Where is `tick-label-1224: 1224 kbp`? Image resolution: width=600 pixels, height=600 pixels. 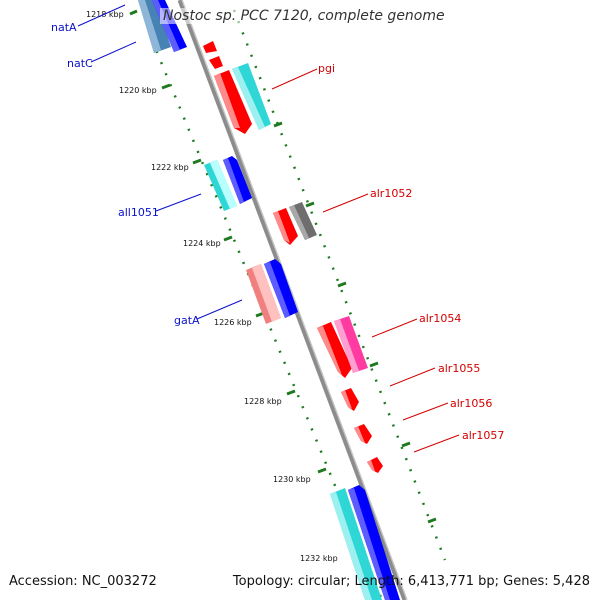
tick-label-1224: 1224 kbp is located at coordinates (202, 243).